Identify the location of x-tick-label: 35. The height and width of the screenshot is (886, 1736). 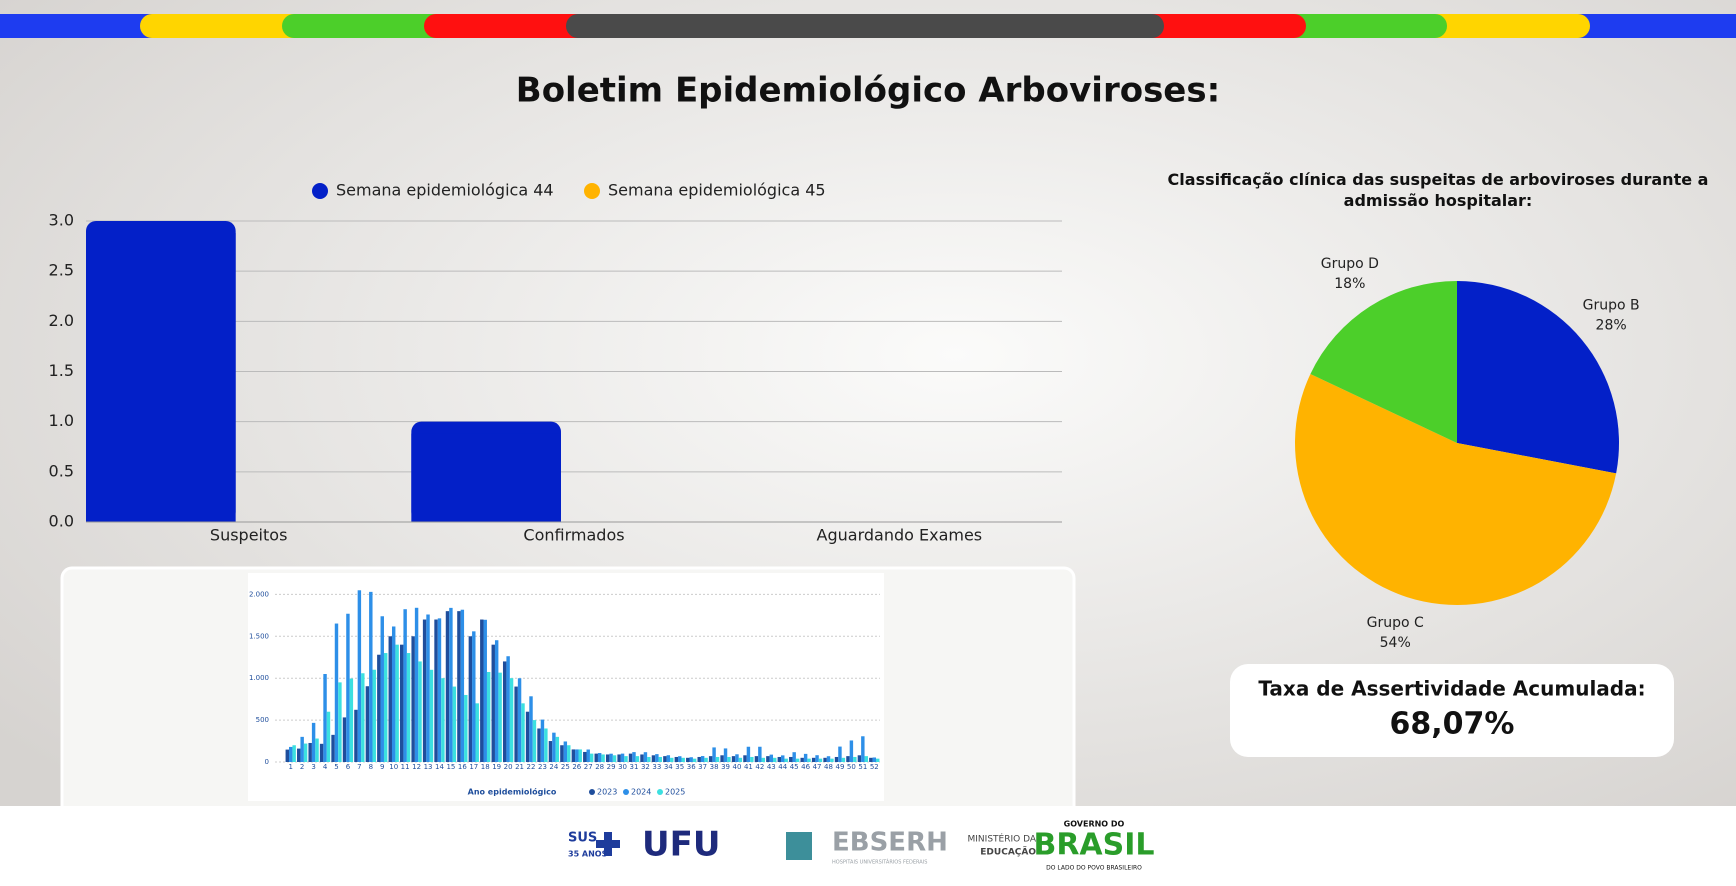
(679, 767).